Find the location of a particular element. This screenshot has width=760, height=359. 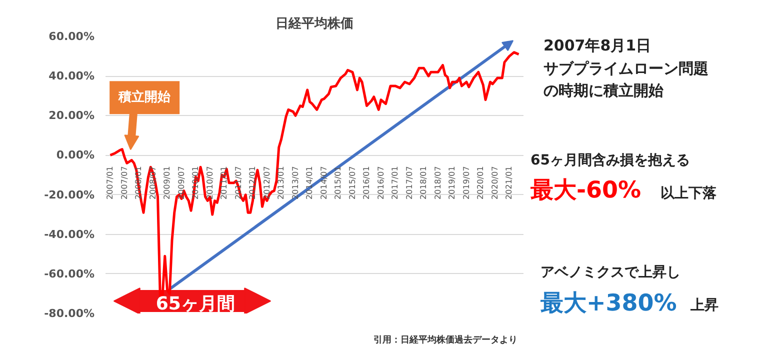

x-tick-label: 2020/07 is located at coordinates (495, 183).